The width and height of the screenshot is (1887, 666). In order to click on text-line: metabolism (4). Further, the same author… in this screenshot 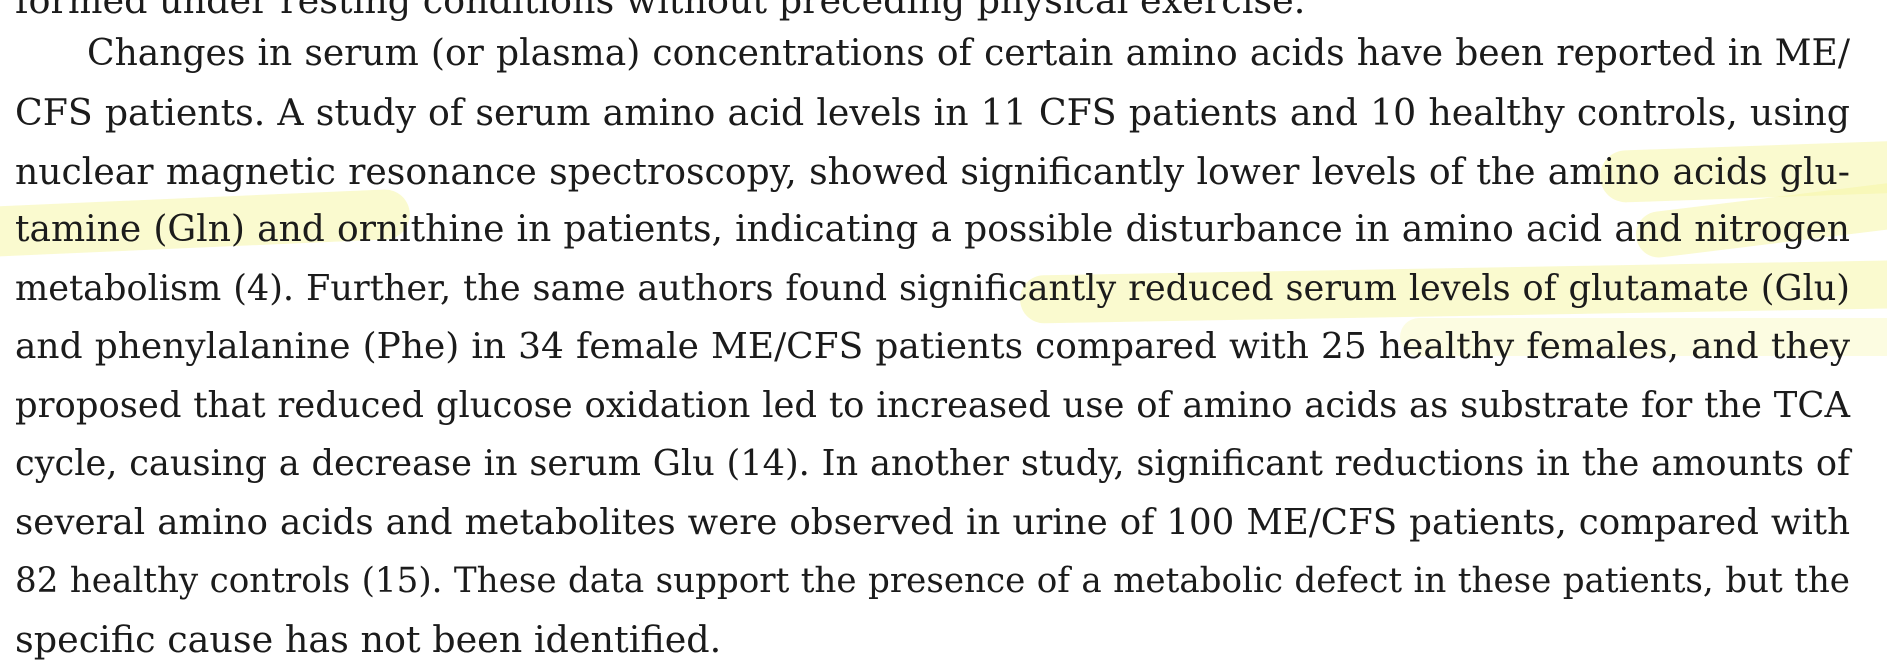, I will do `click(932, 288)`.